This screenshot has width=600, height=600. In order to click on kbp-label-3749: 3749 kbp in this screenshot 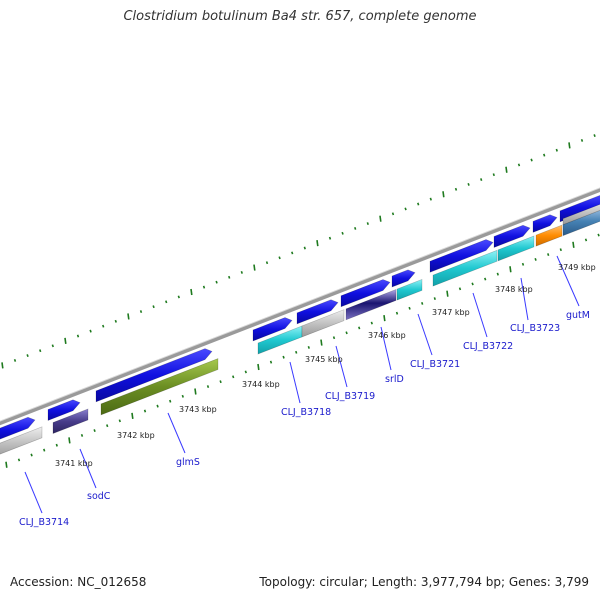, I will do `click(577, 267)`.